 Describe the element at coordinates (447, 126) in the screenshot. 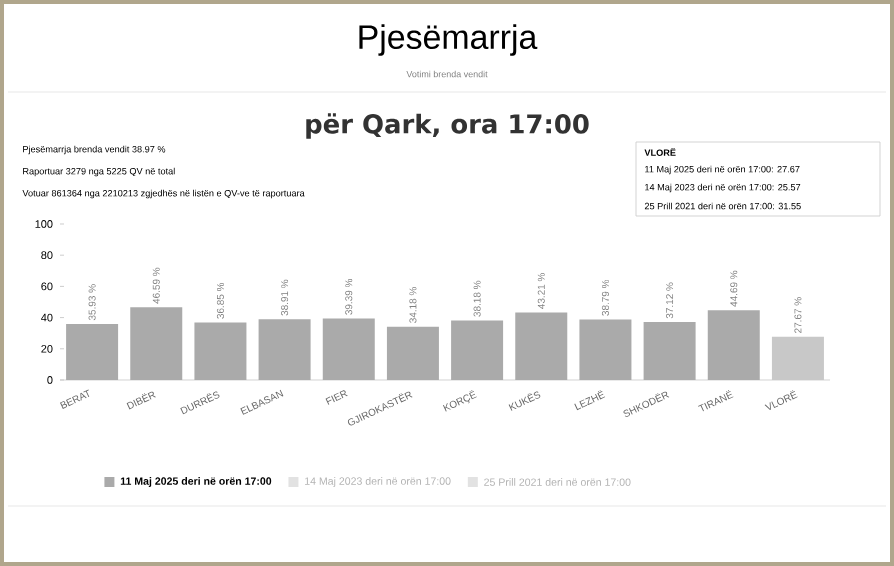

I see `text: për Qark, ora 17:00` at that location.